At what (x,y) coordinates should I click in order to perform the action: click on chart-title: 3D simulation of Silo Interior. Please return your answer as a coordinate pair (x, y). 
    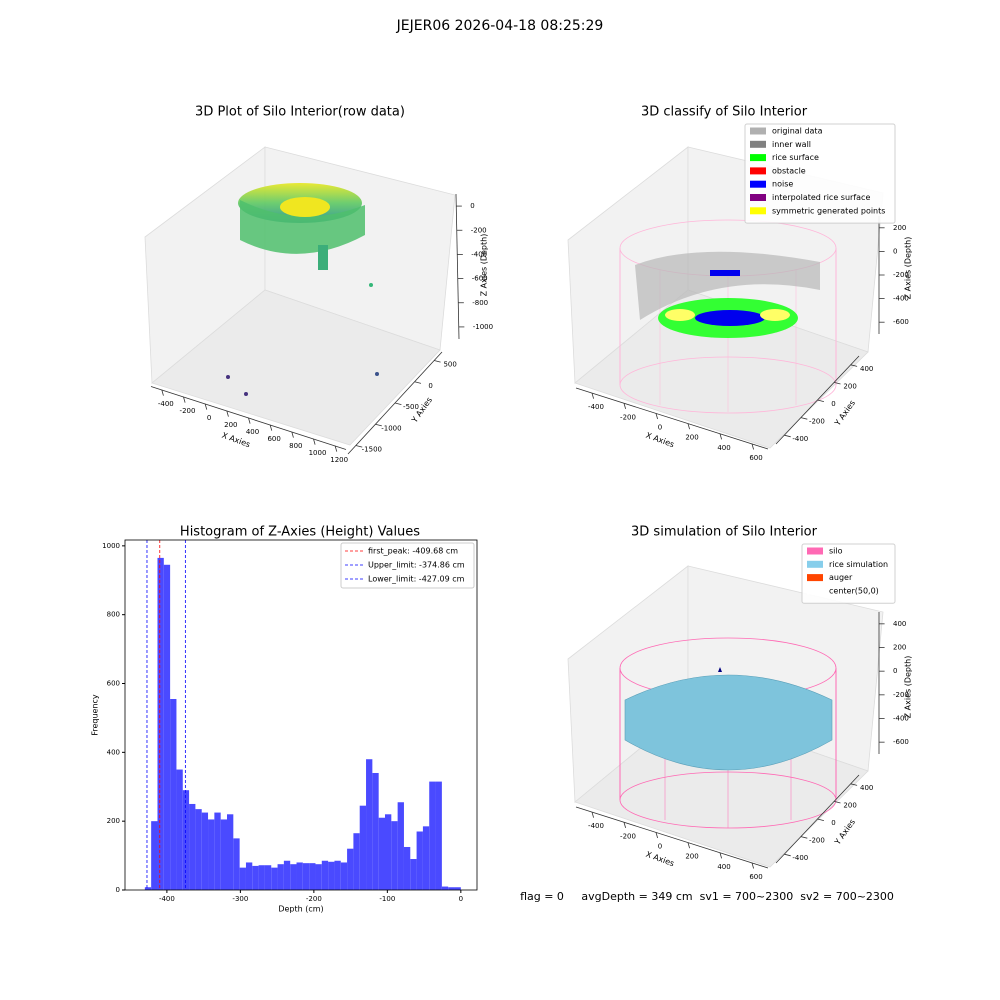
    Looking at the image, I should click on (724, 532).